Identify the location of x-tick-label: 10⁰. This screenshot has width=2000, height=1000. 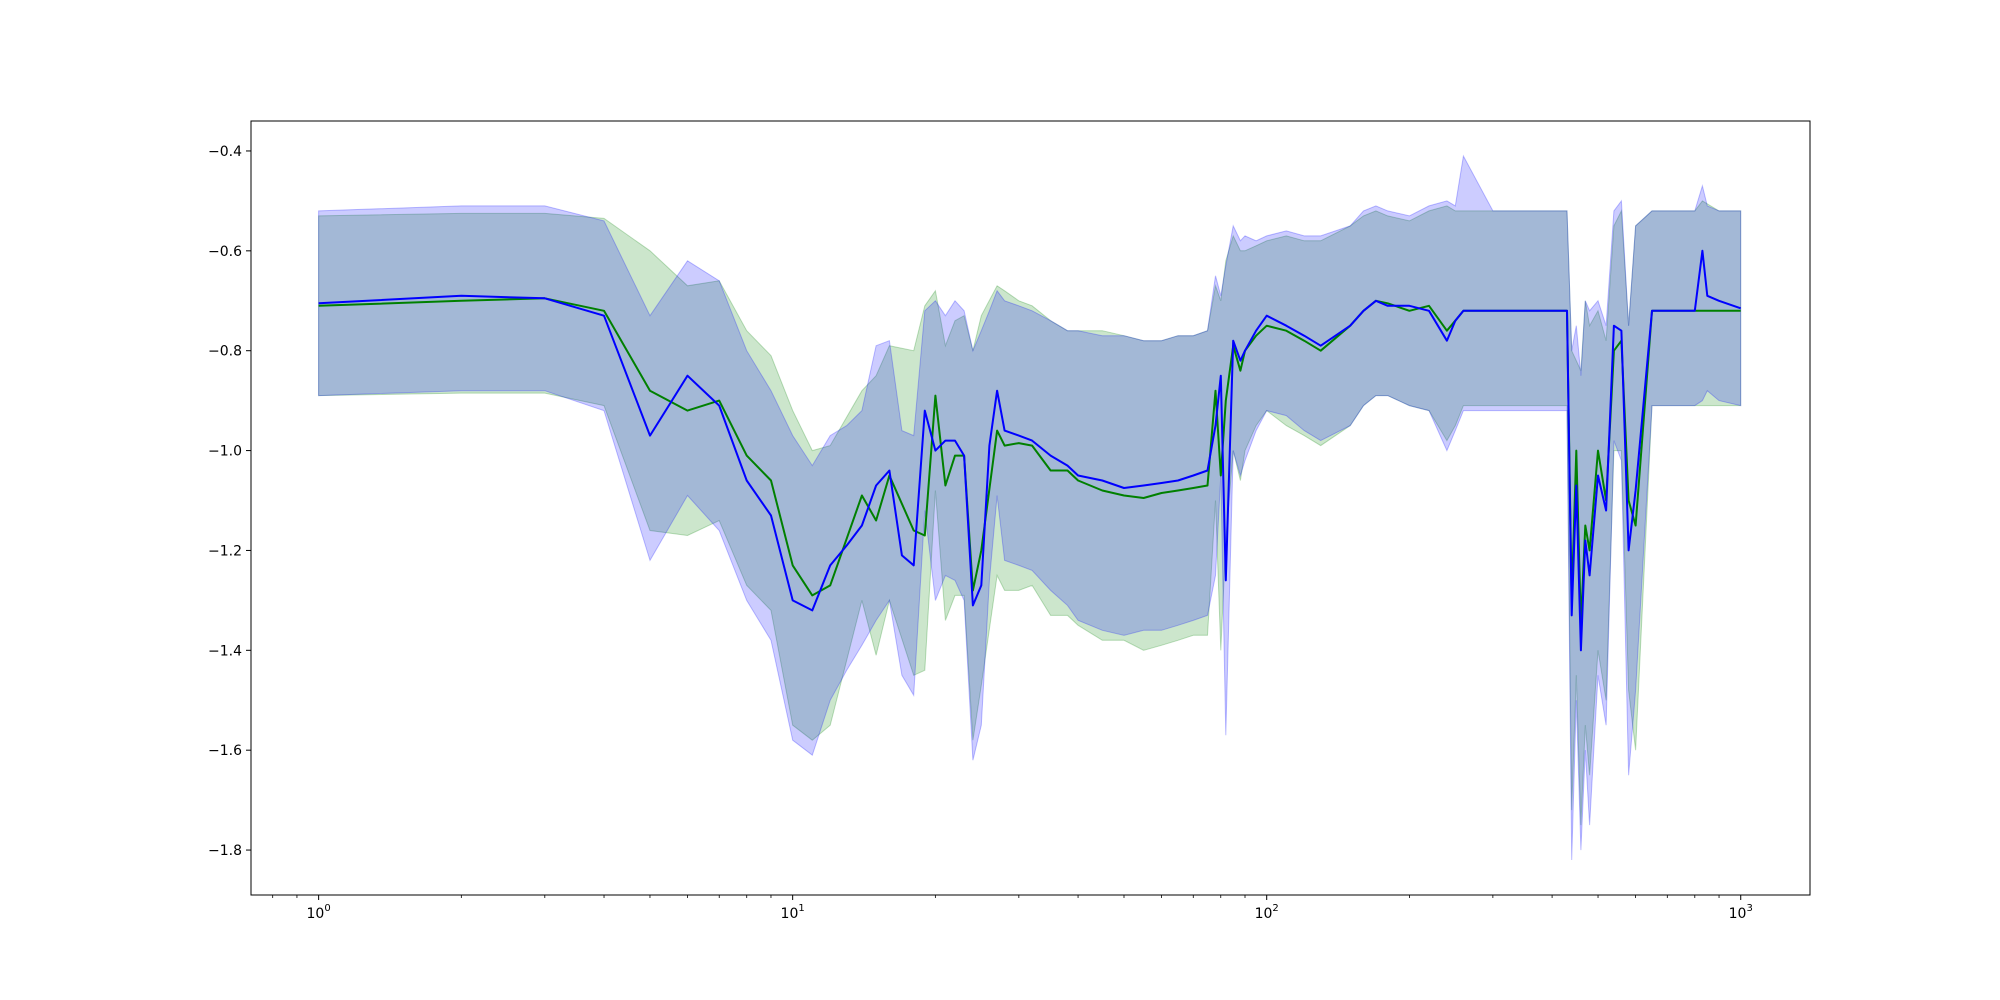
(319, 912).